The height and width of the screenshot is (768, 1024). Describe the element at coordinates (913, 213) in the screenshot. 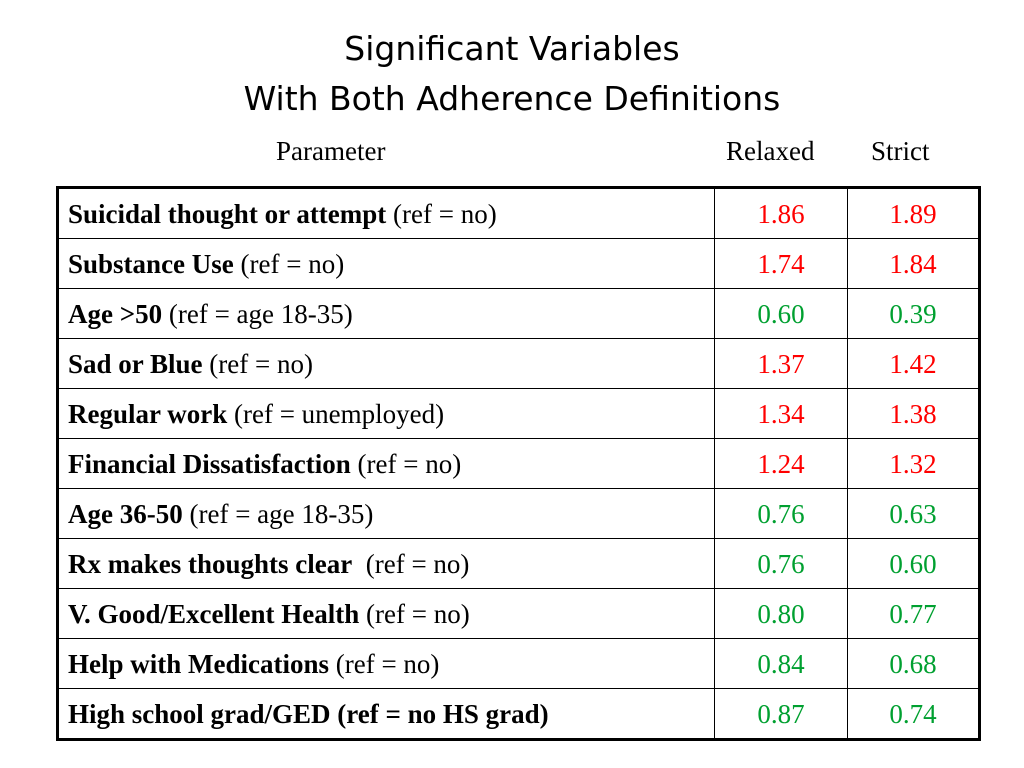

I see `strict-value: 1.89` at that location.